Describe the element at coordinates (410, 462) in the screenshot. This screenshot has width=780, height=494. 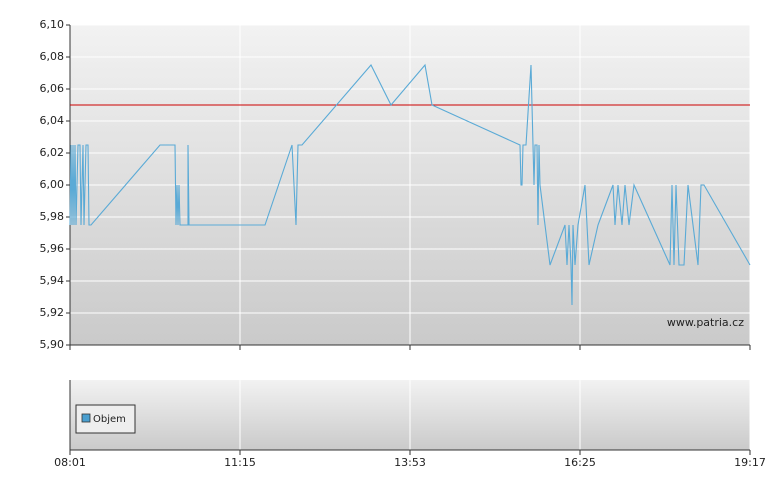
I see `x-tick-label: 13:53` at that location.